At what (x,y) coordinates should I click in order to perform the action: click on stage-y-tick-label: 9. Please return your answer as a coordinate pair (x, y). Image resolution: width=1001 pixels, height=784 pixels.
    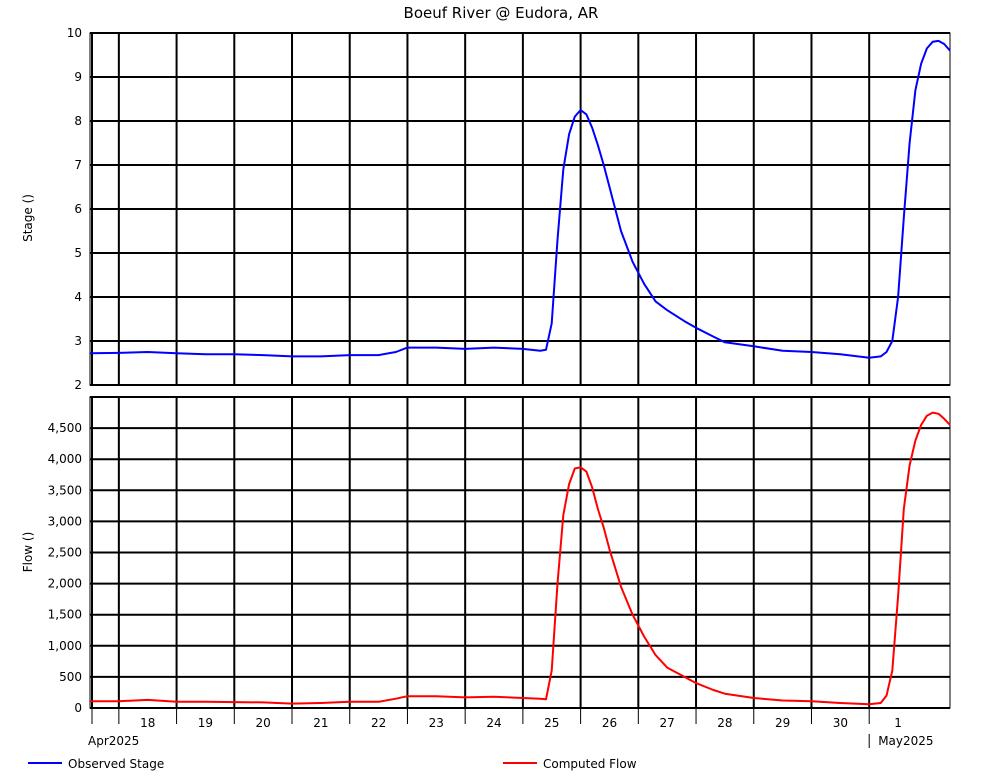
    Looking at the image, I should click on (78, 77).